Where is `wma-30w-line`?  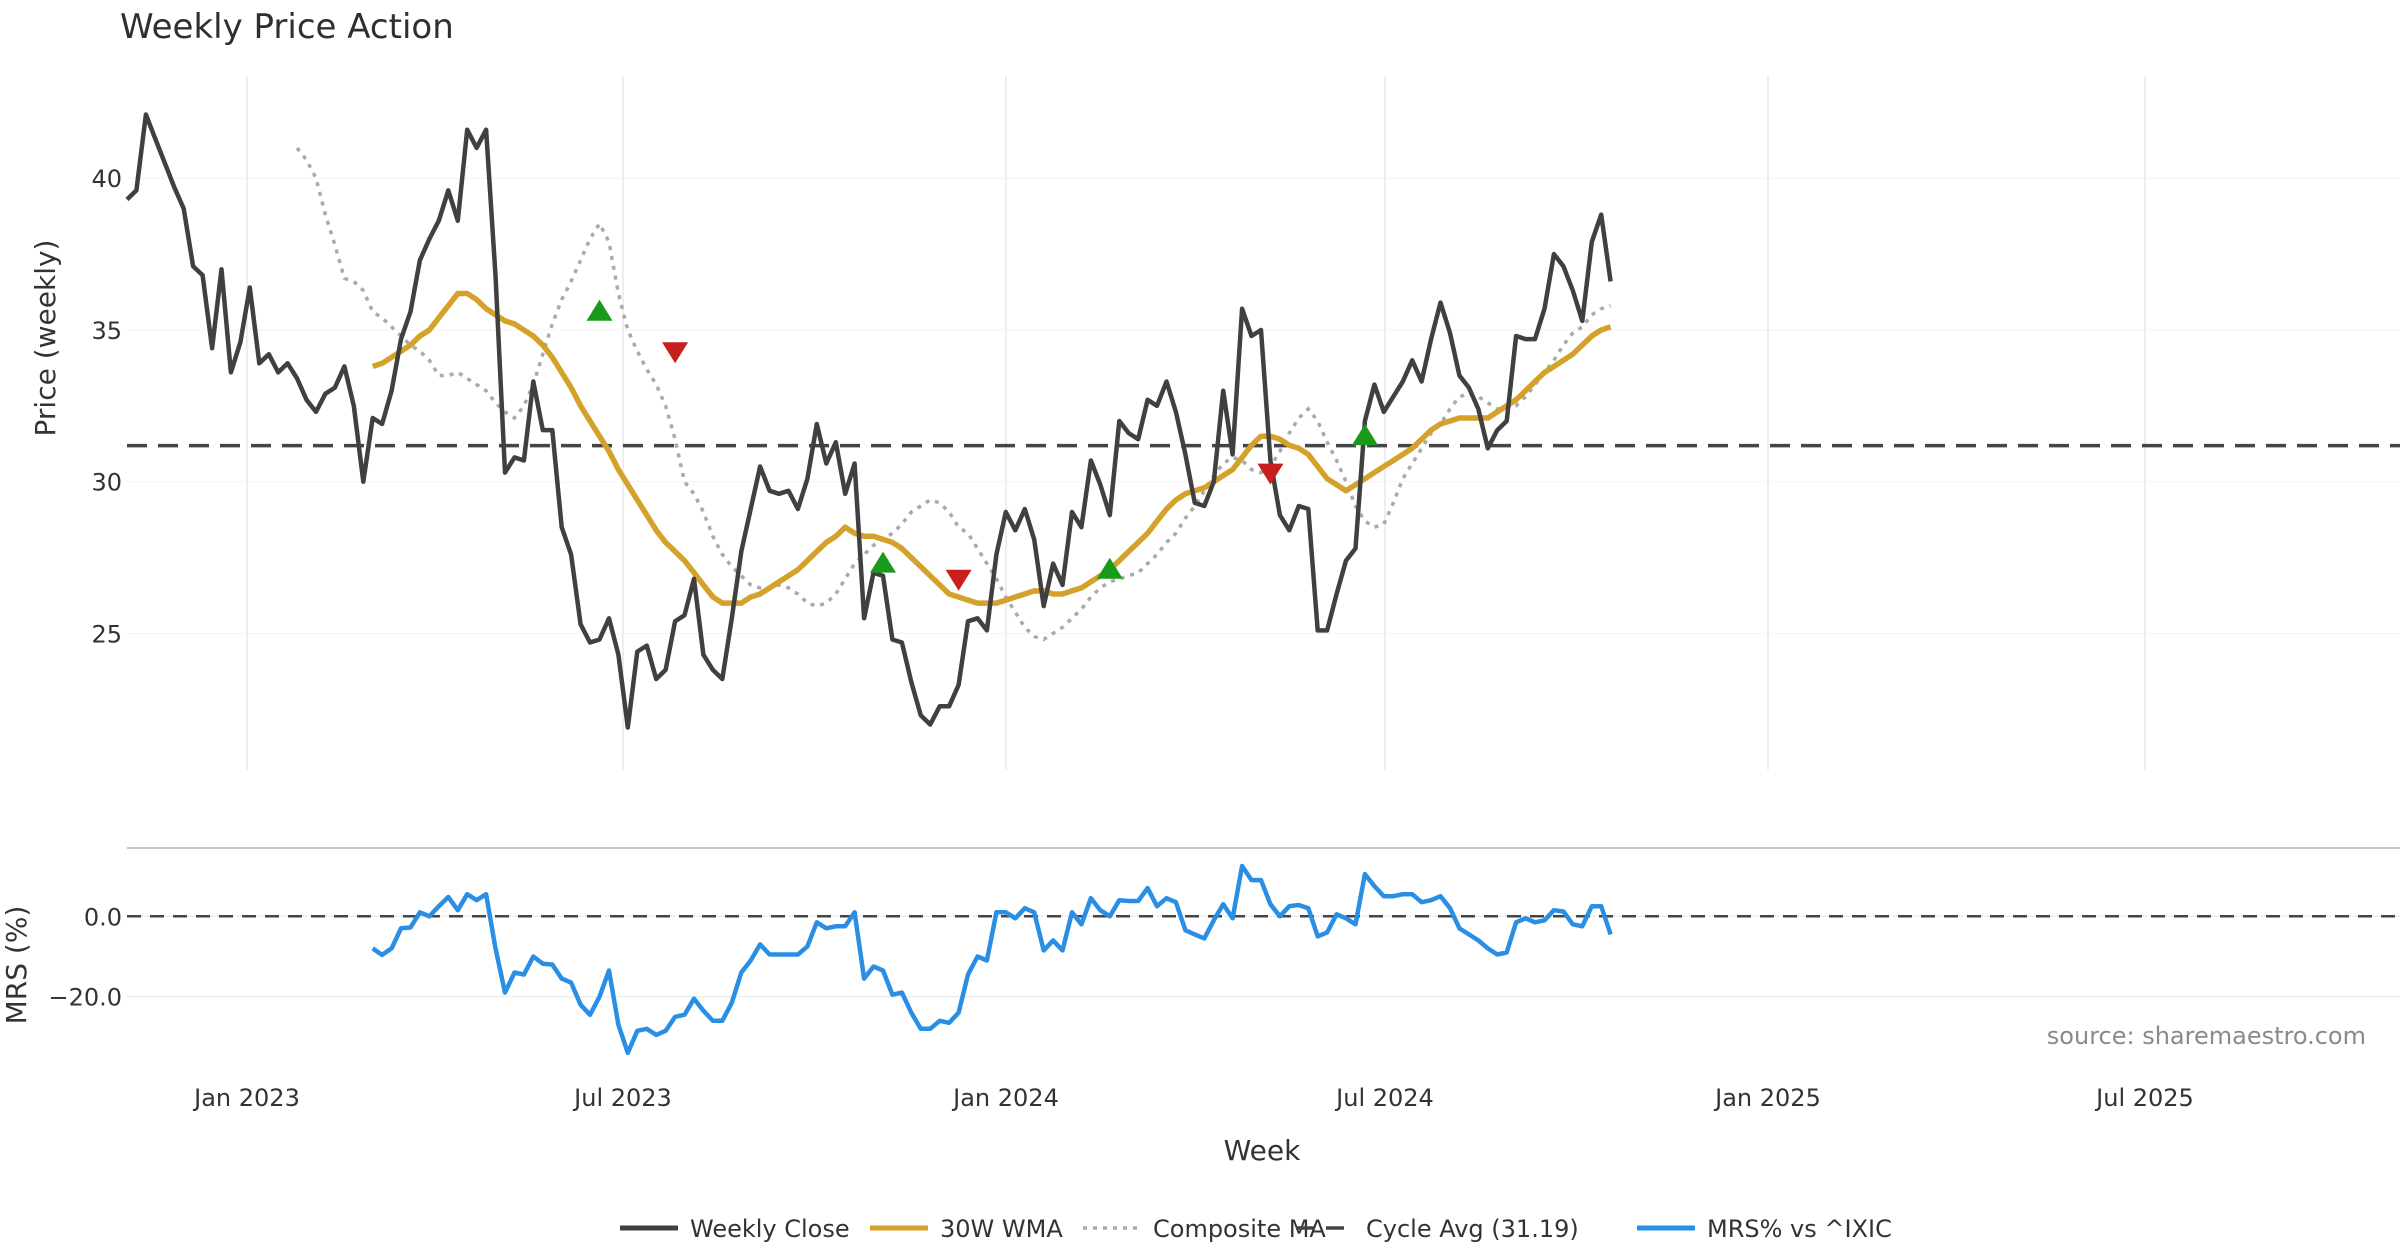
wma-30w-line is located at coordinates (991, 448).